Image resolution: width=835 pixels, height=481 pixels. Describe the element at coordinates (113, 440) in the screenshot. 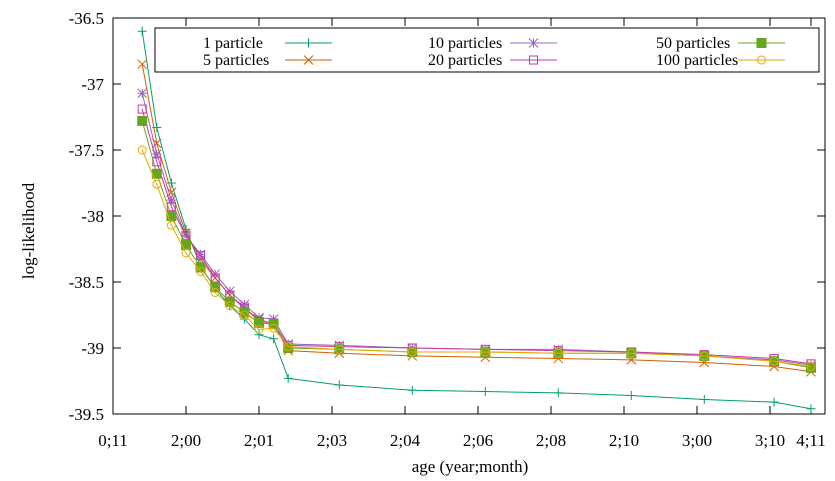

I see `x-tick-label: 0;11` at that location.